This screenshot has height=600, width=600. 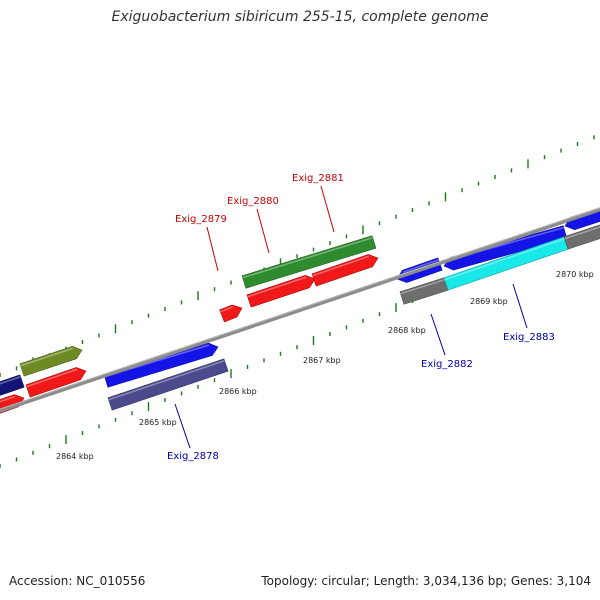 What do you see at coordinates (489, 301) in the screenshot?
I see `scale-label: 2869 kbp` at bounding box center [489, 301].